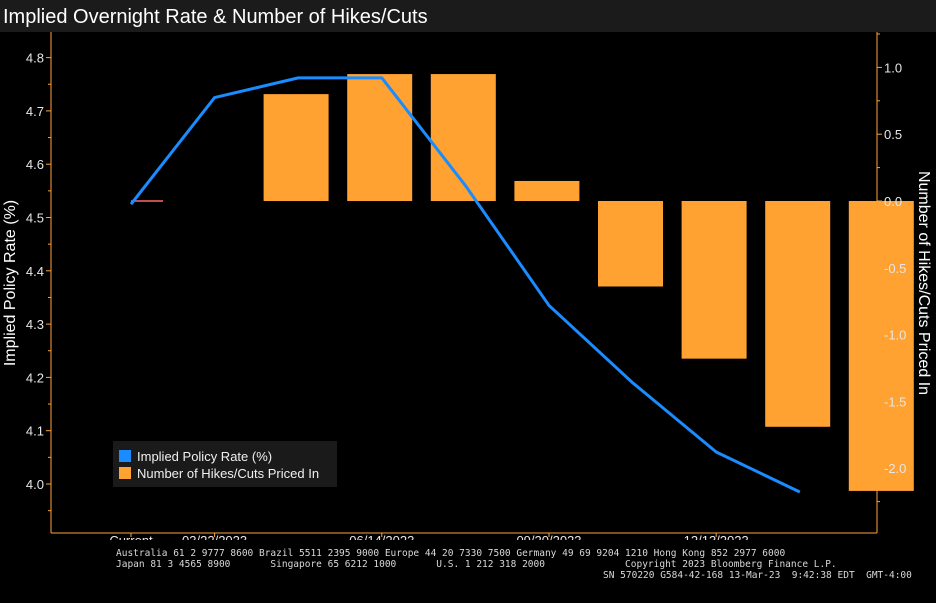 This screenshot has width=936, height=603. I want to click on left-tick-label: 4.5, so click(35, 218).